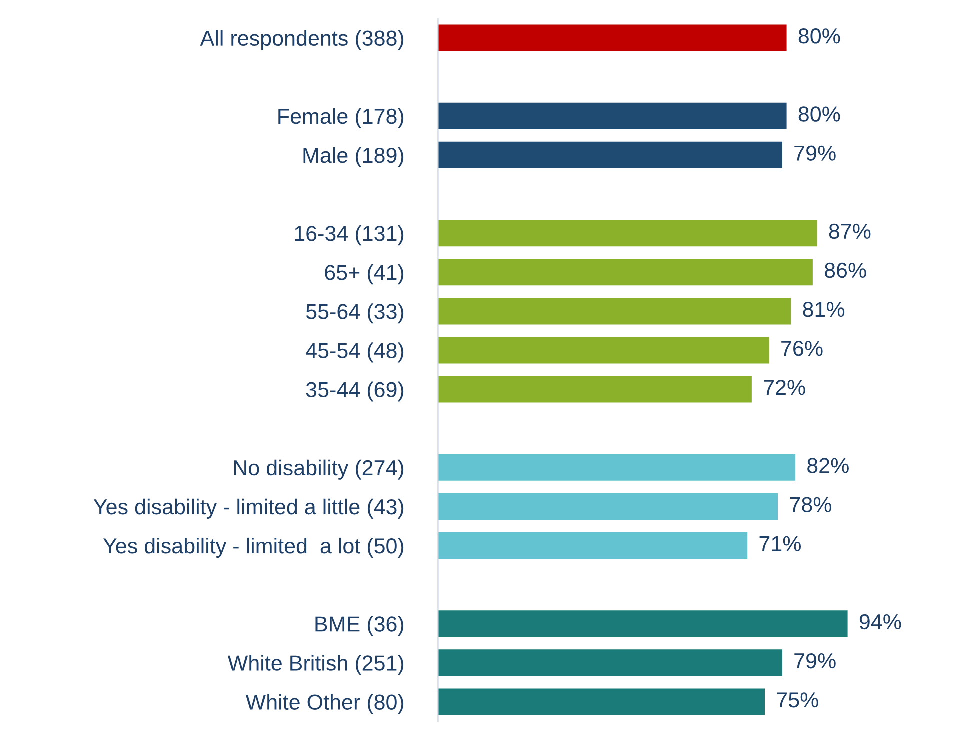 This screenshot has width=976, height=740. Describe the element at coordinates (360, 626) in the screenshot. I see `y-tick-label: BME (36)` at that location.